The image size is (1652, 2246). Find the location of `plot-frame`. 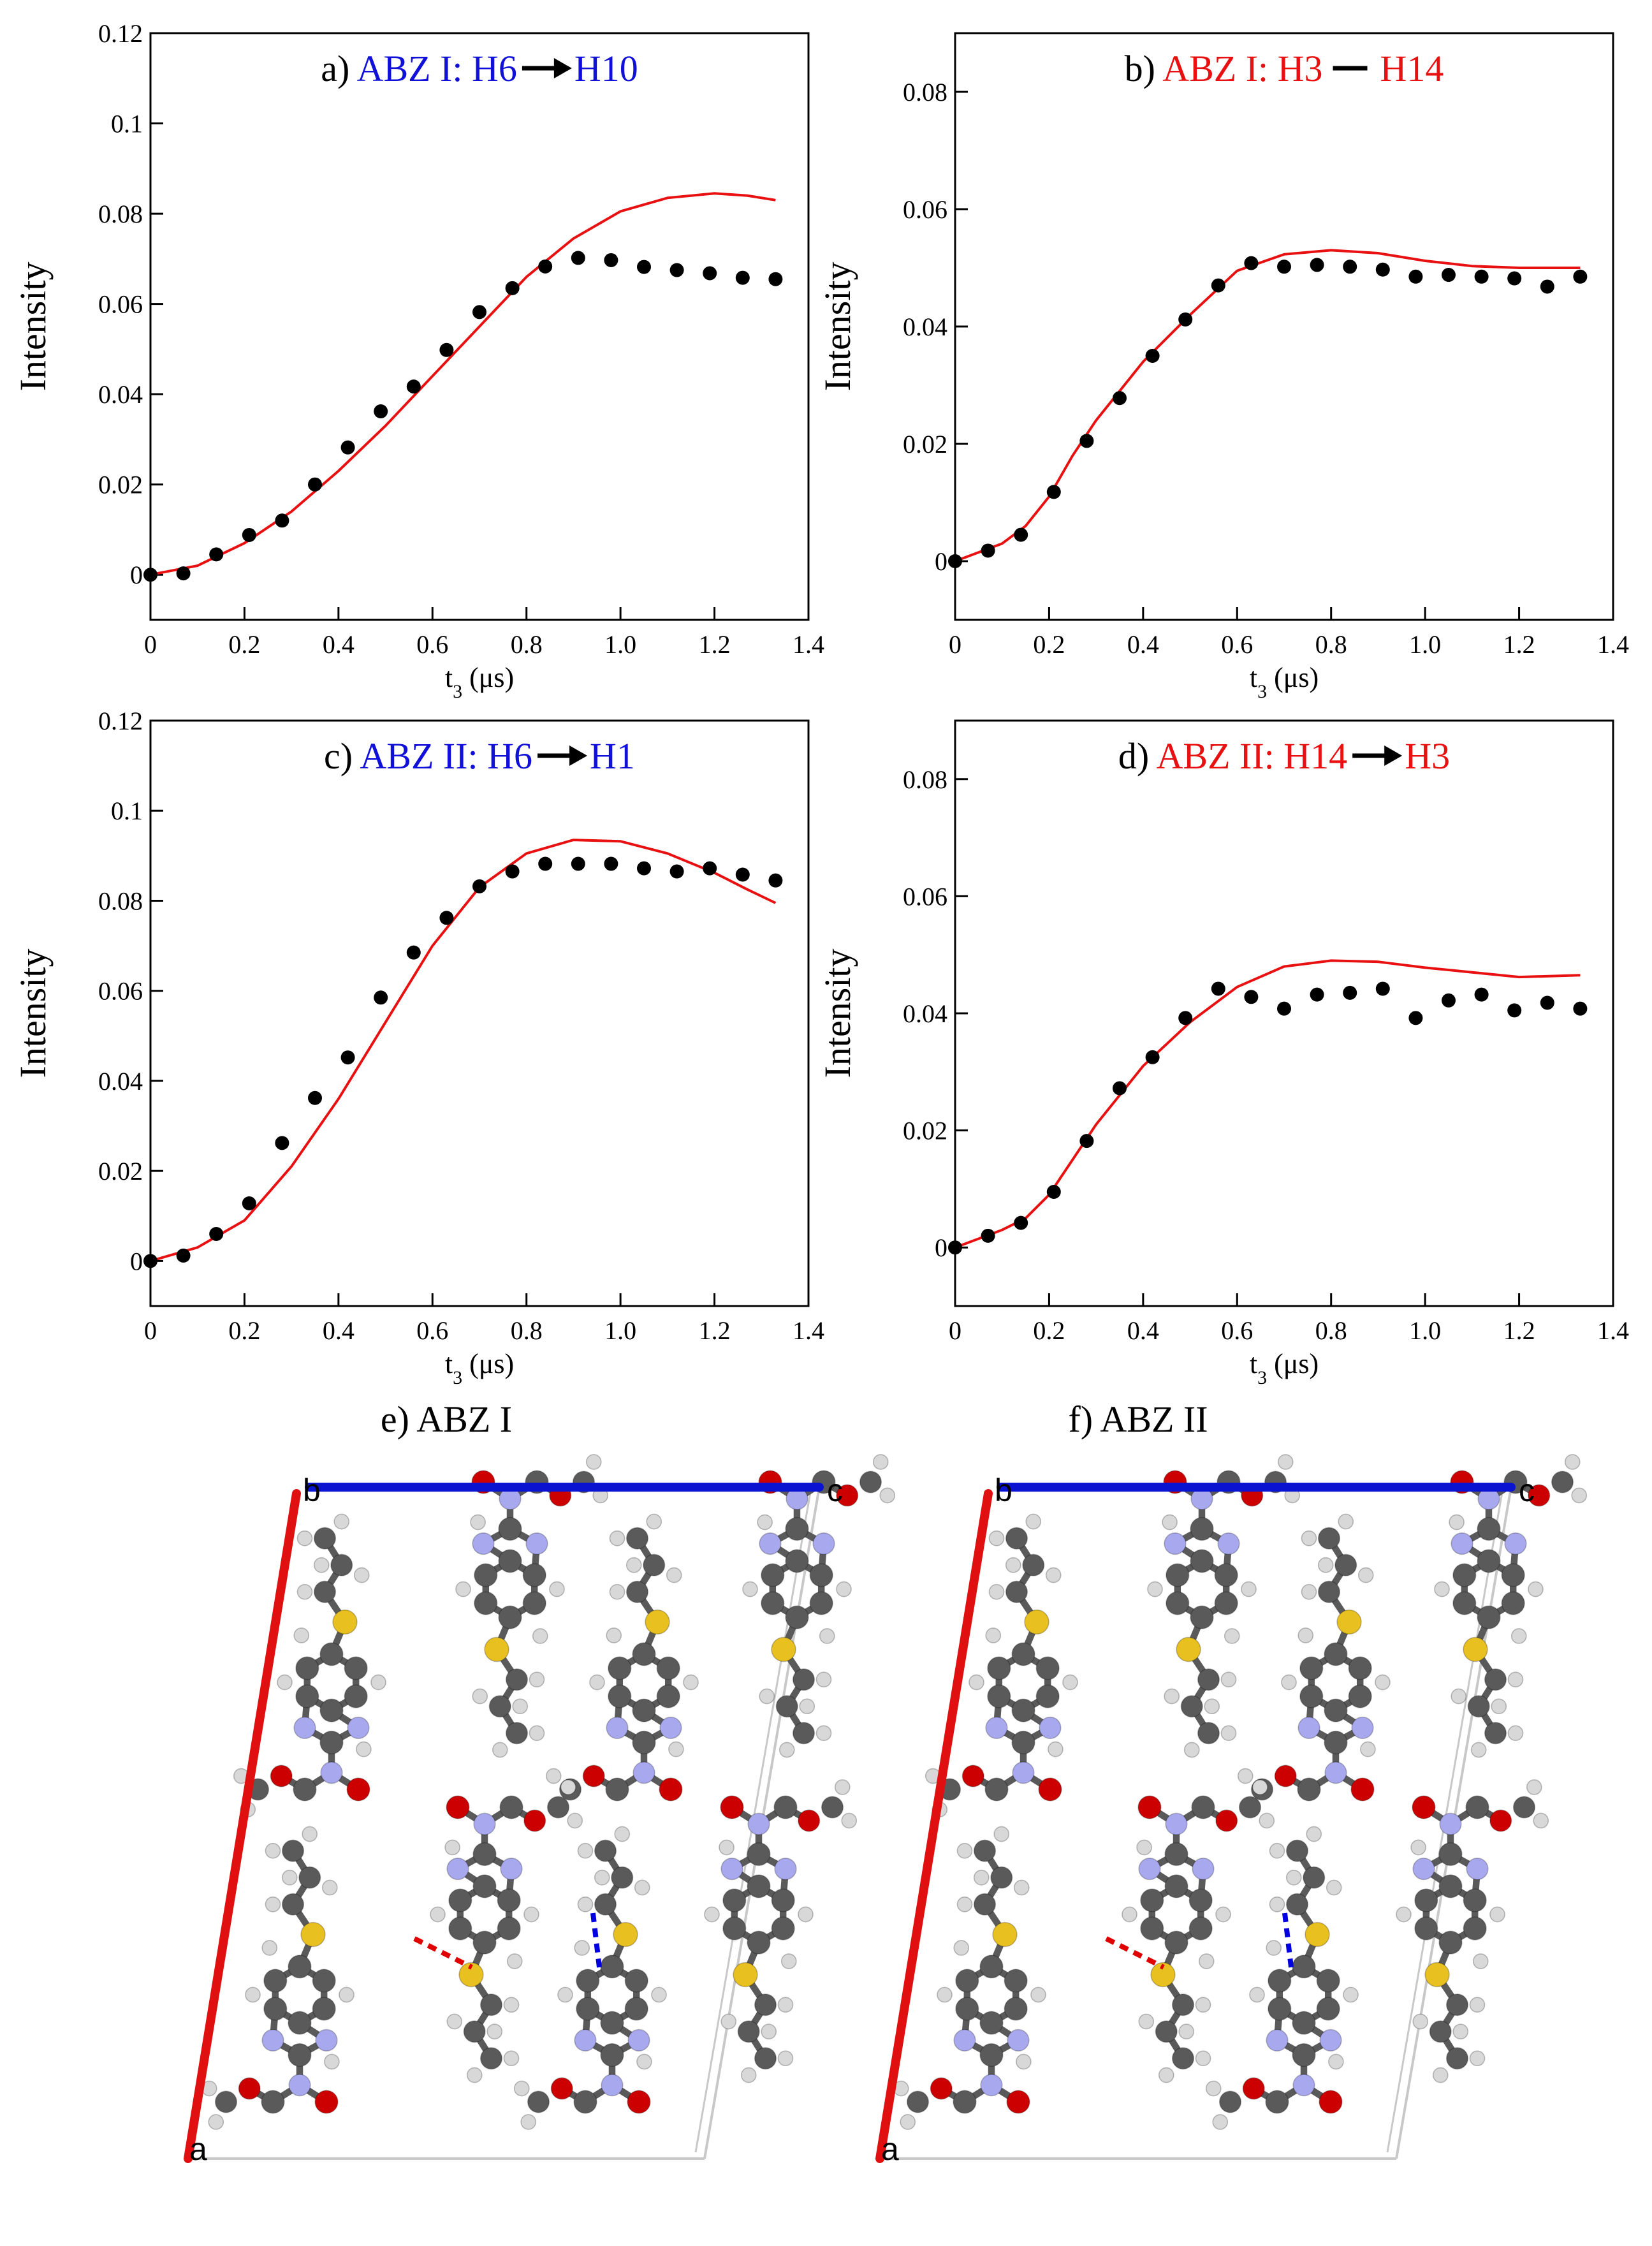

plot-frame is located at coordinates (480, 326).